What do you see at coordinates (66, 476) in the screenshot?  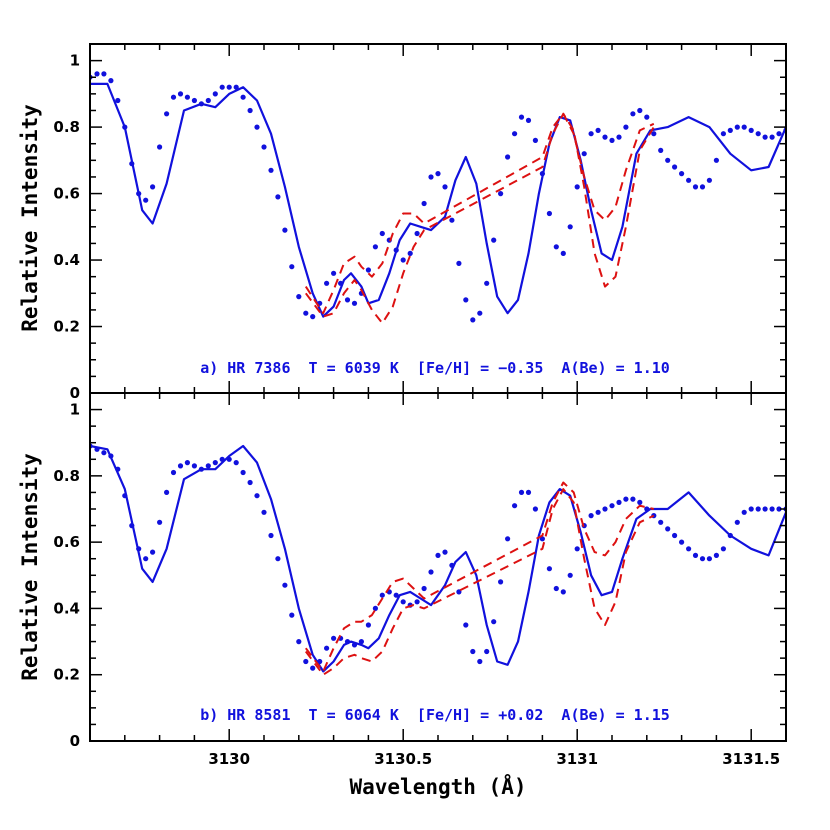 I see `panel-b-y-tick-label: 0.8` at bounding box center [66, 476].